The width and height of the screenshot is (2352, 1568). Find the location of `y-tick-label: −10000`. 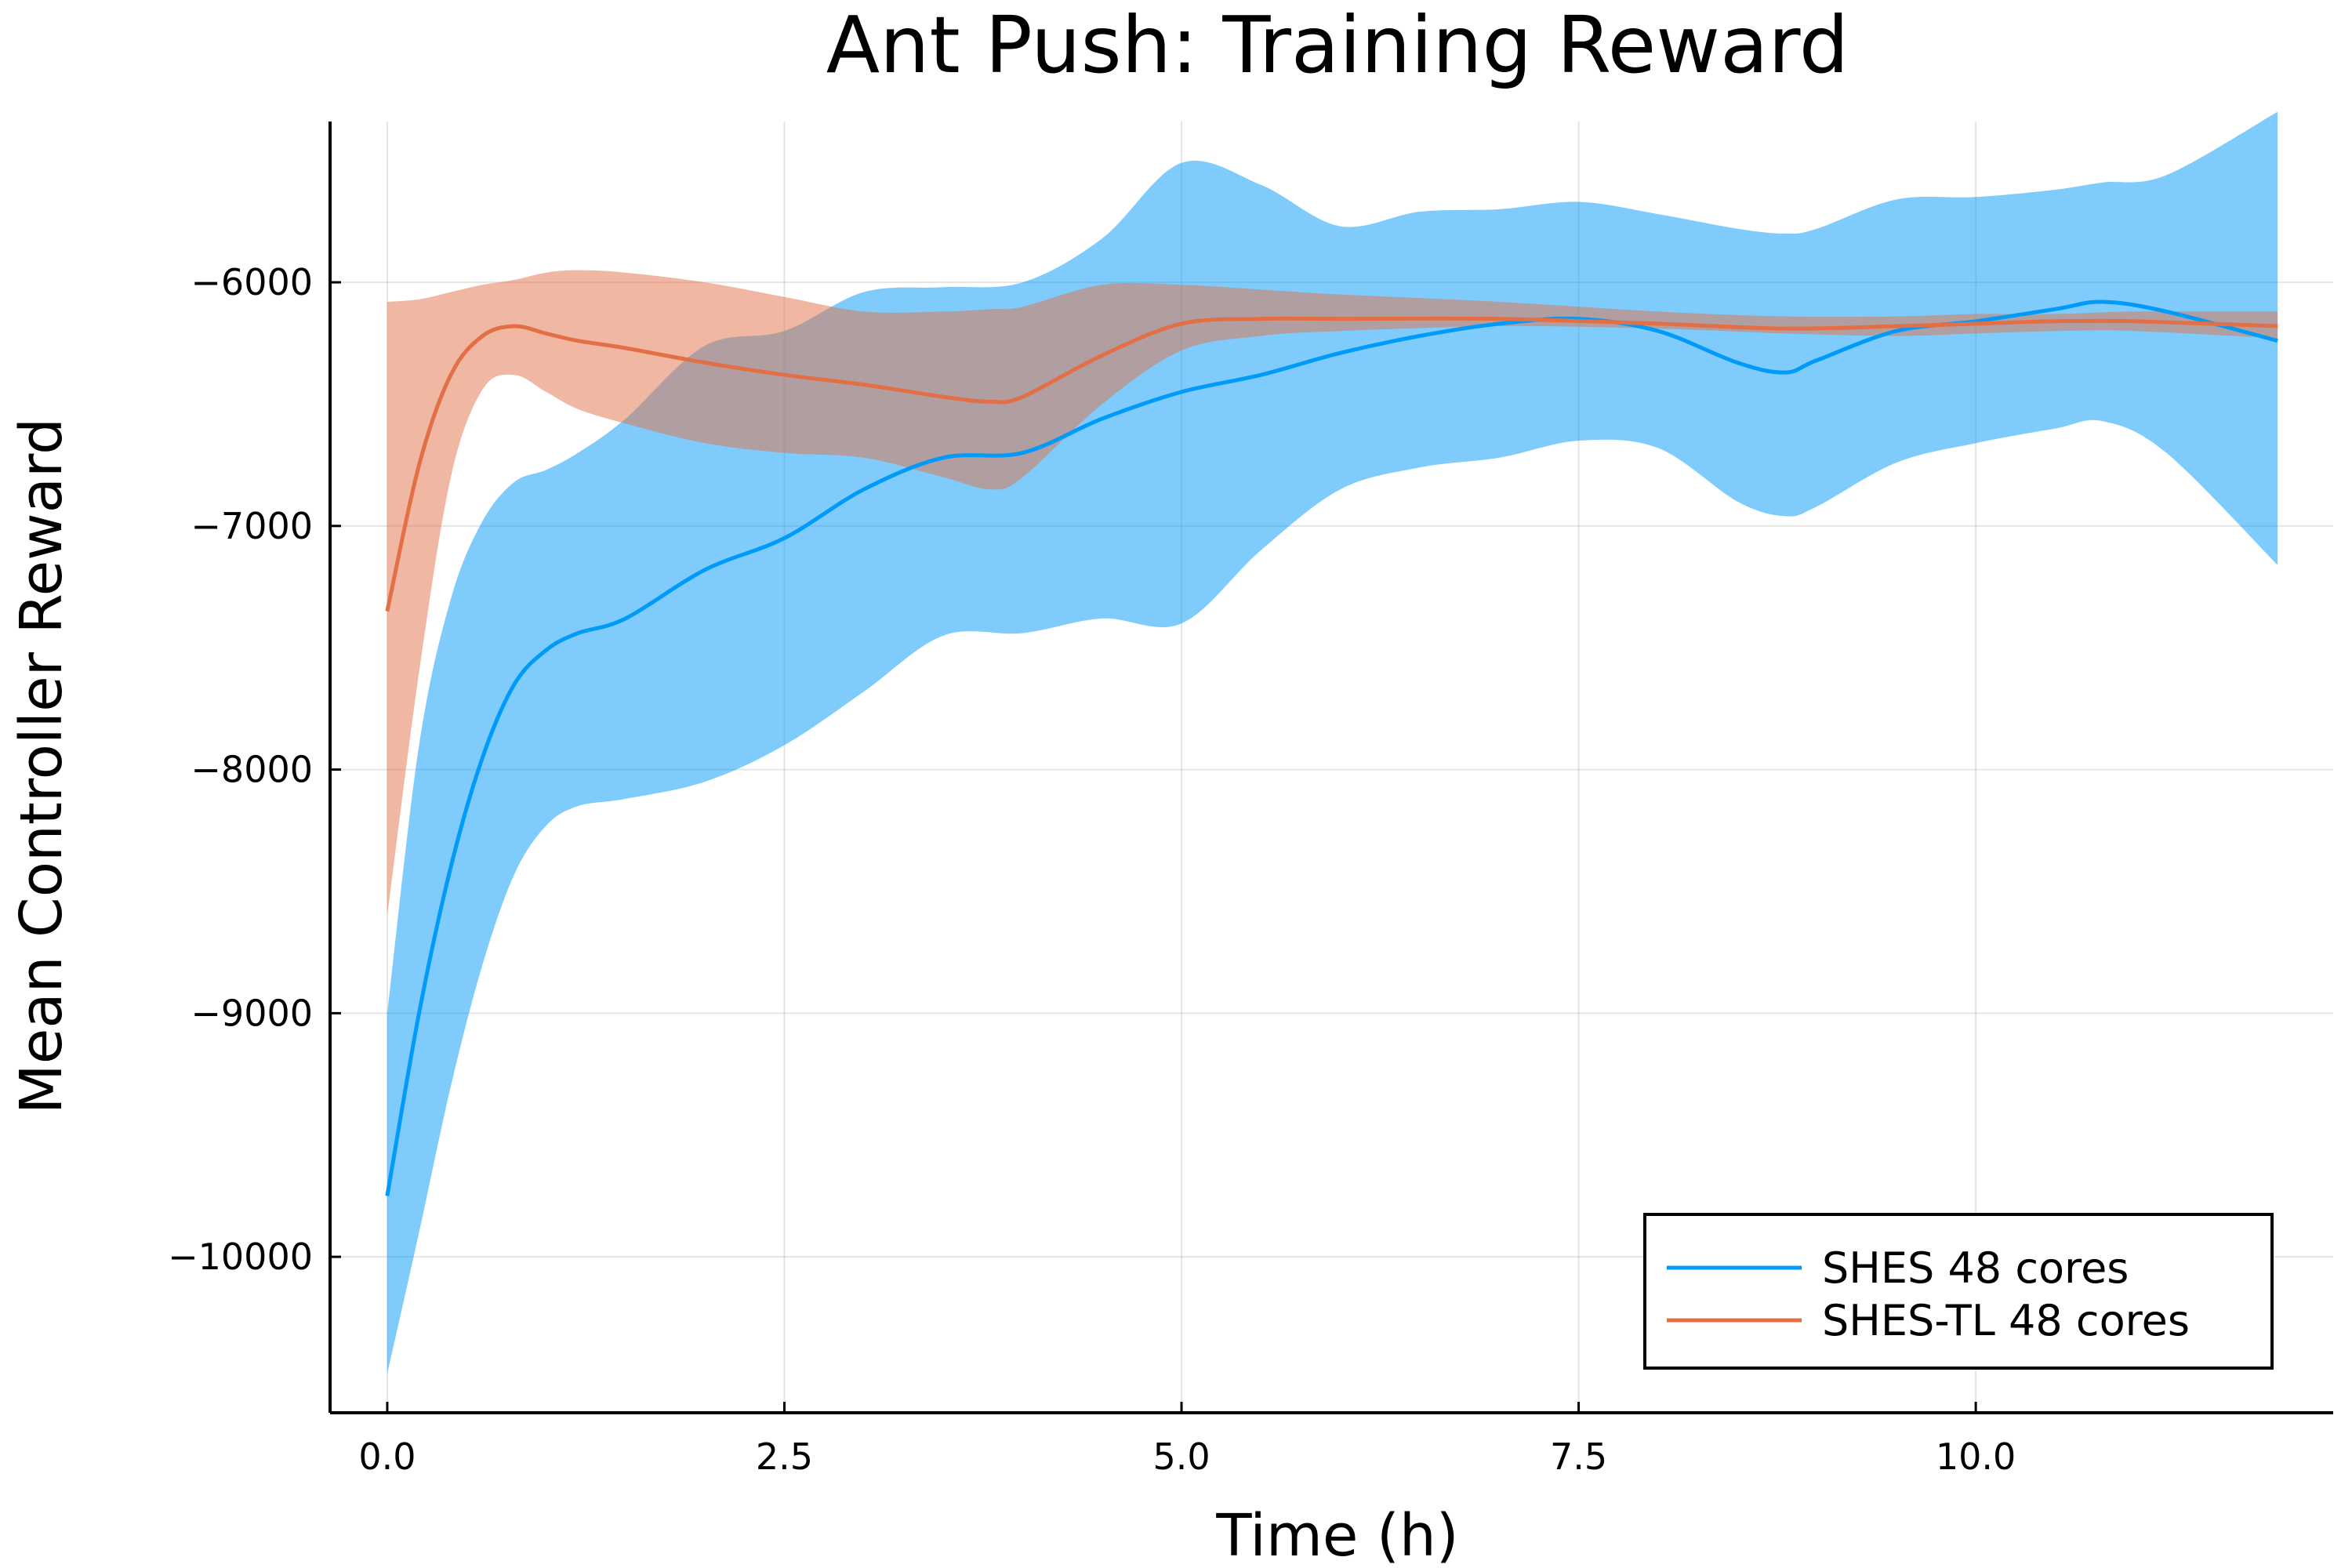

y-tick-label: −10000 is located at coordinates (240, 1257).